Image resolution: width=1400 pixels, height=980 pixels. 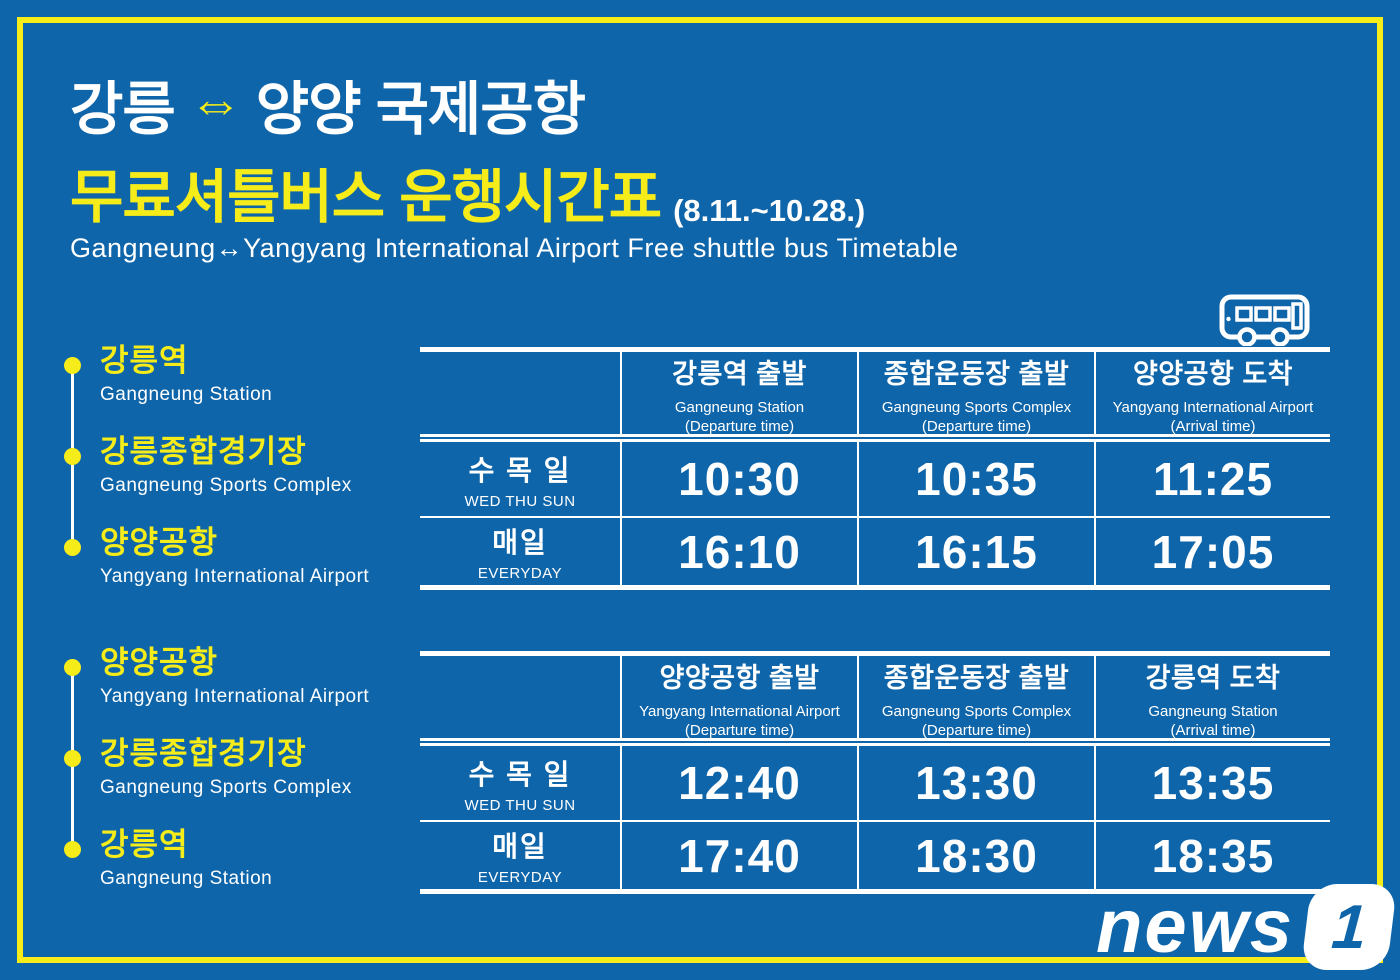 I want to click on column-title-kr: 양양공항 출발, so click(x=739, y=678).